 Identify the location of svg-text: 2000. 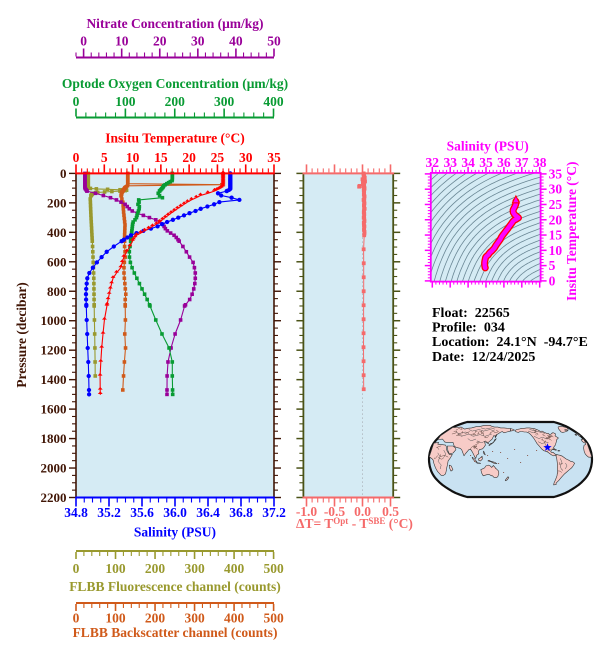
(54, 468).